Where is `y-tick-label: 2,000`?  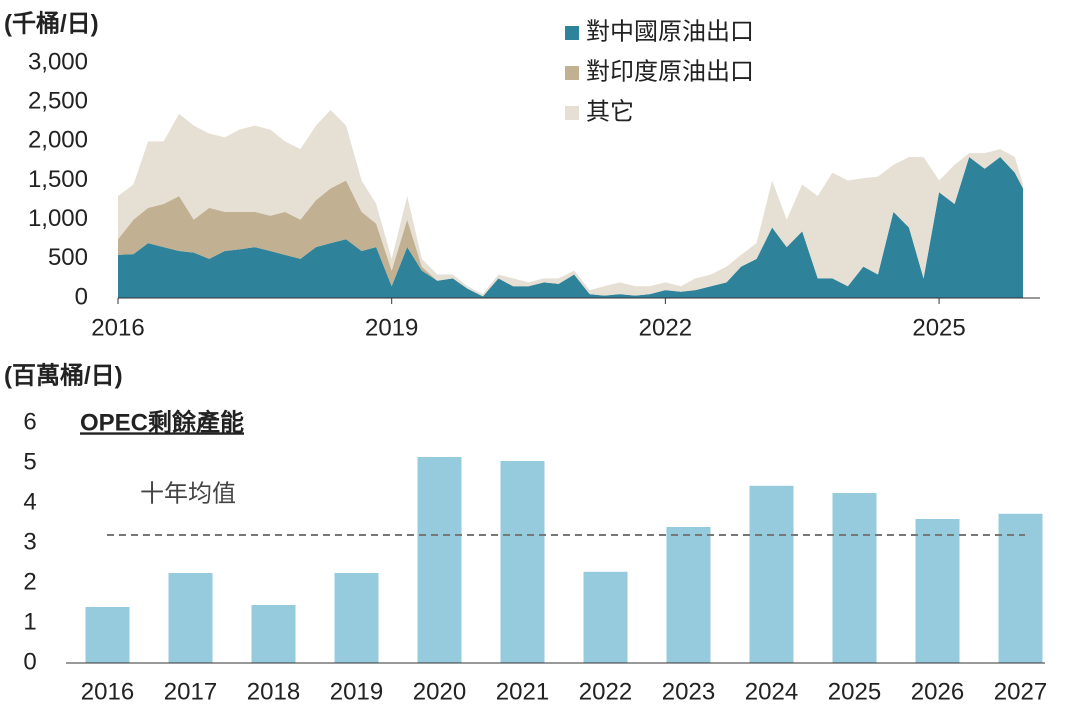
y-tick-label: 2,000 is located at coordinates (58, 140).